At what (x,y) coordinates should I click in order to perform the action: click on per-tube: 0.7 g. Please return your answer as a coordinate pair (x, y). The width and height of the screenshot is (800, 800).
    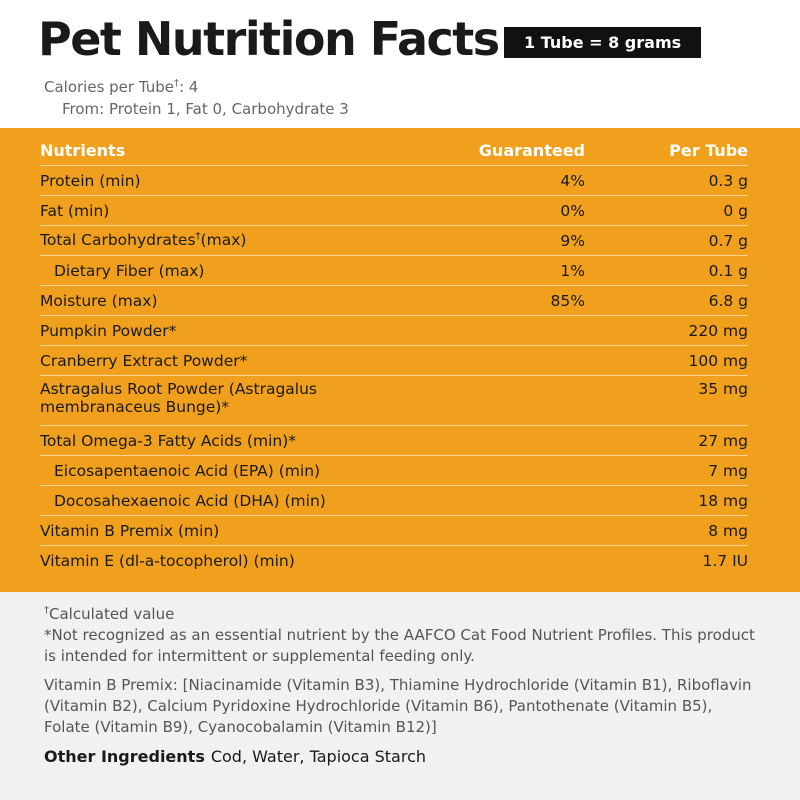
    Looking at the image, I should click on (666, 240).